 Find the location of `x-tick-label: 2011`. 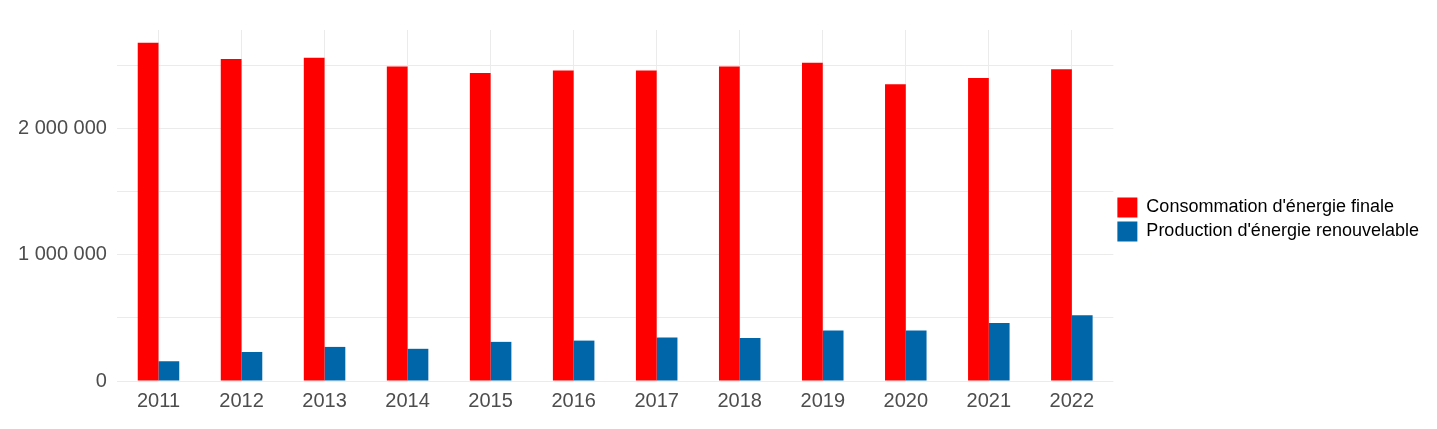

x-tick-label: 2011 is located at coordinates (158, 399).